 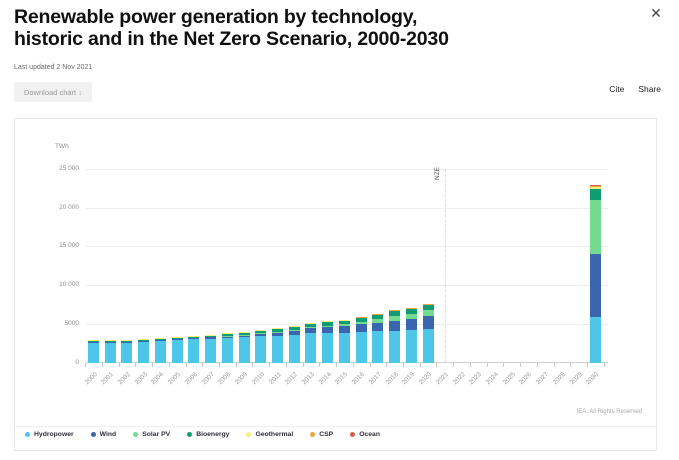 I want to click on bar-segment-2007-bioenergy, so click(x=211, y=336).